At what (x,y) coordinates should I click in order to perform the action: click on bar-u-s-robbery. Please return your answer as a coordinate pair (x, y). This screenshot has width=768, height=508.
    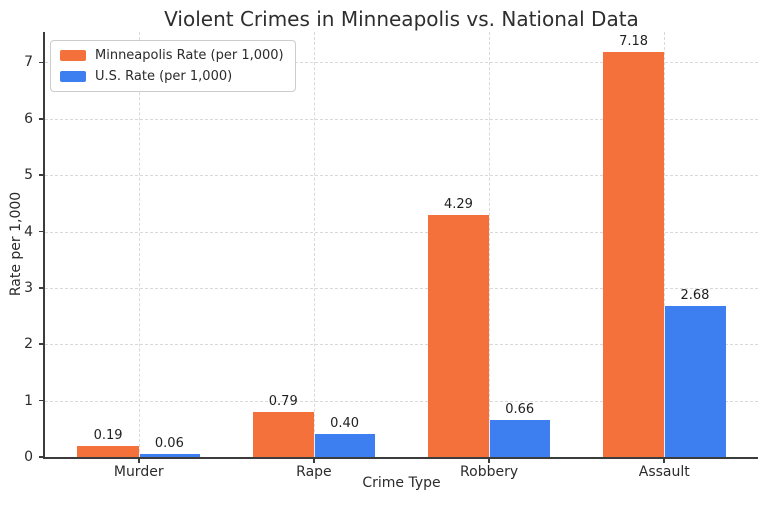
    Looking at the image, I should click on (520, 438).